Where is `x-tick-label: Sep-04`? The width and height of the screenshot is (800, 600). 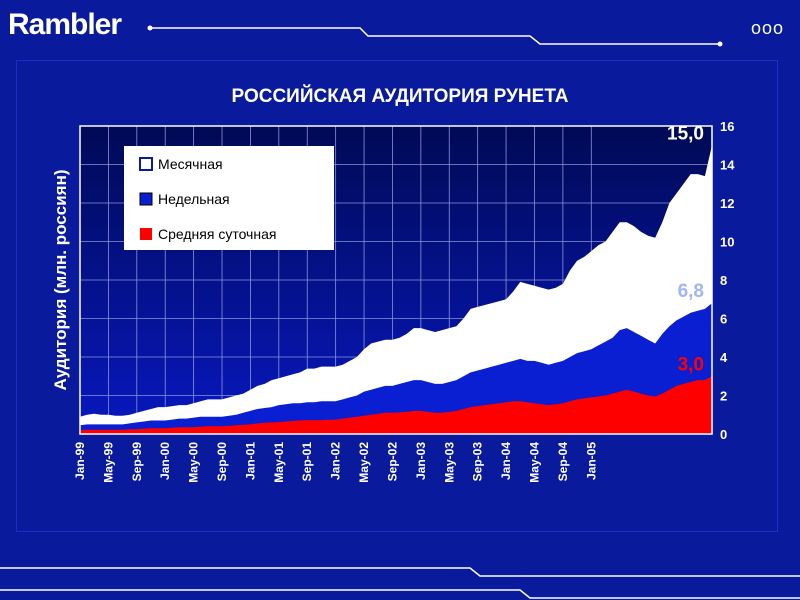 x-tick-label: Sep-04 is located at coordinates (563, 462).